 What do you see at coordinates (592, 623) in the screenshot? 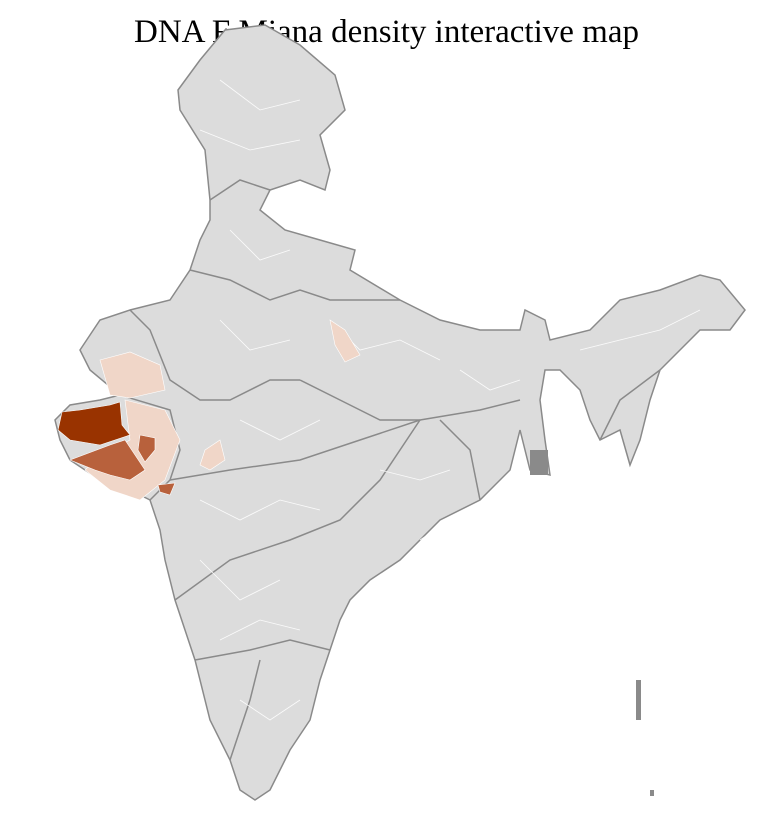
I see `islands` at bounding box center [592, 623].